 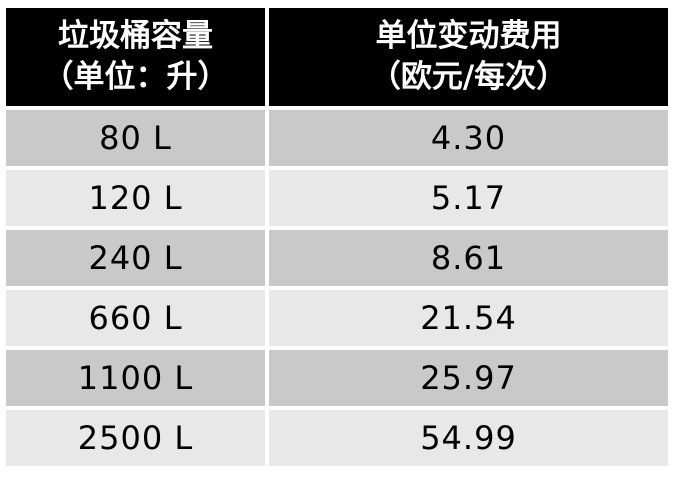 What do you see at coordinates (135, 438) in the screenshot?
I see `capacity-cell: 2500 L` at bounding box center [135, 438].